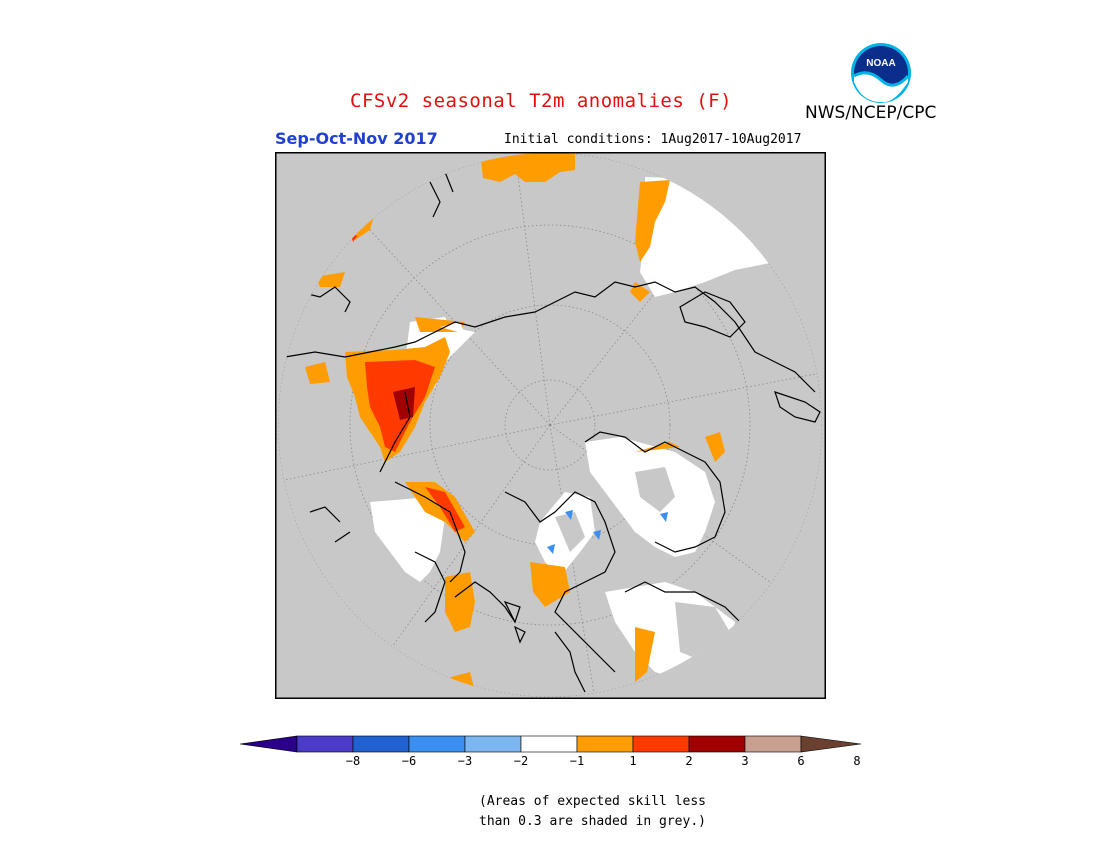 Image resolution: width=1100 pixels, height=850 pixels. I want to click on colorbar-tick-label: 6, so click(800, 761).